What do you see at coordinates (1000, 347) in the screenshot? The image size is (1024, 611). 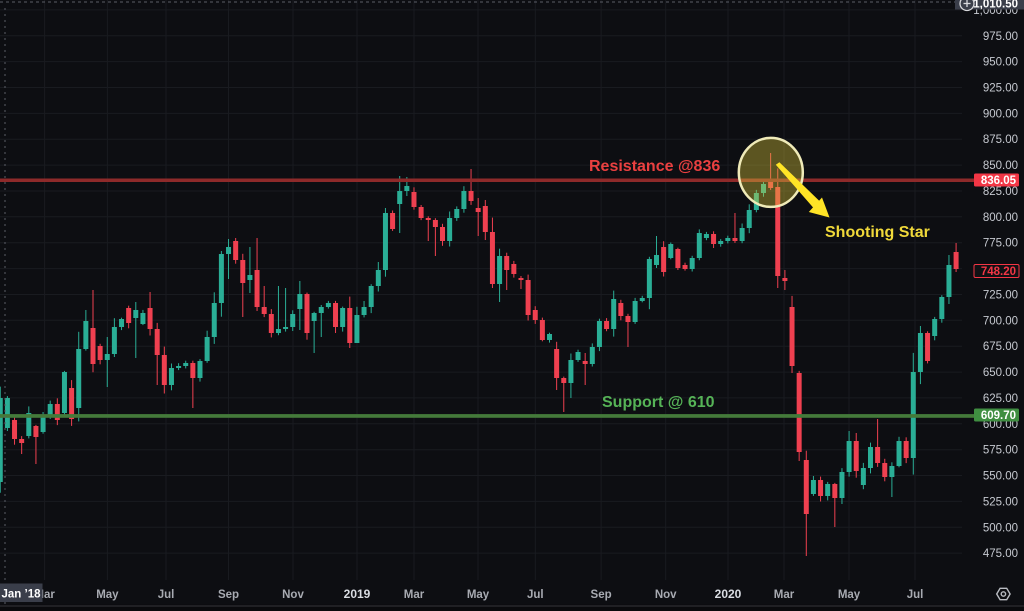 I see `svg-text: 675.00` at bounding box center [1000, 347].